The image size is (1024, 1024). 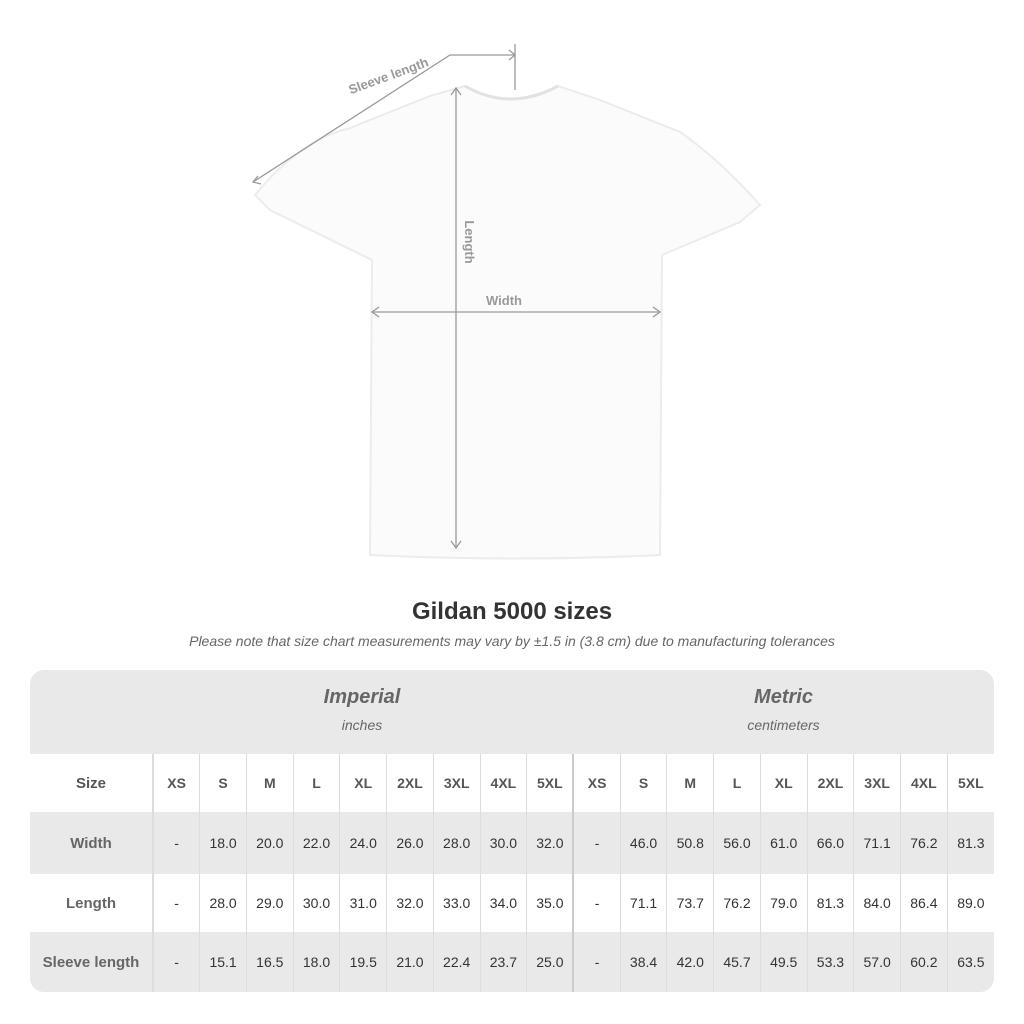 What do you see at coordinates (92, 783) in the screenshot?
I see `size-label: Size` at bounding box center [92, 783].